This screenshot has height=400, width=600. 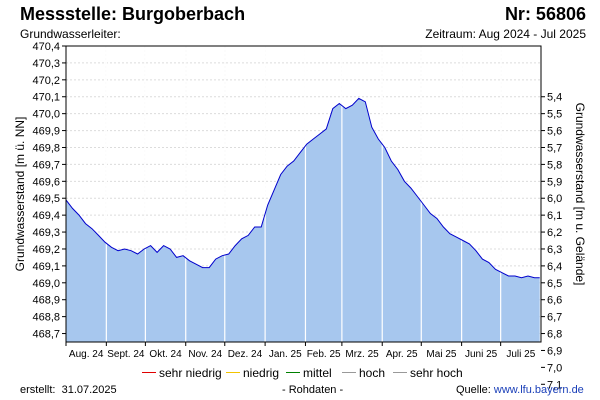 I want to click on y-tick-label-left: 469,0, so click(x=46, y=284).